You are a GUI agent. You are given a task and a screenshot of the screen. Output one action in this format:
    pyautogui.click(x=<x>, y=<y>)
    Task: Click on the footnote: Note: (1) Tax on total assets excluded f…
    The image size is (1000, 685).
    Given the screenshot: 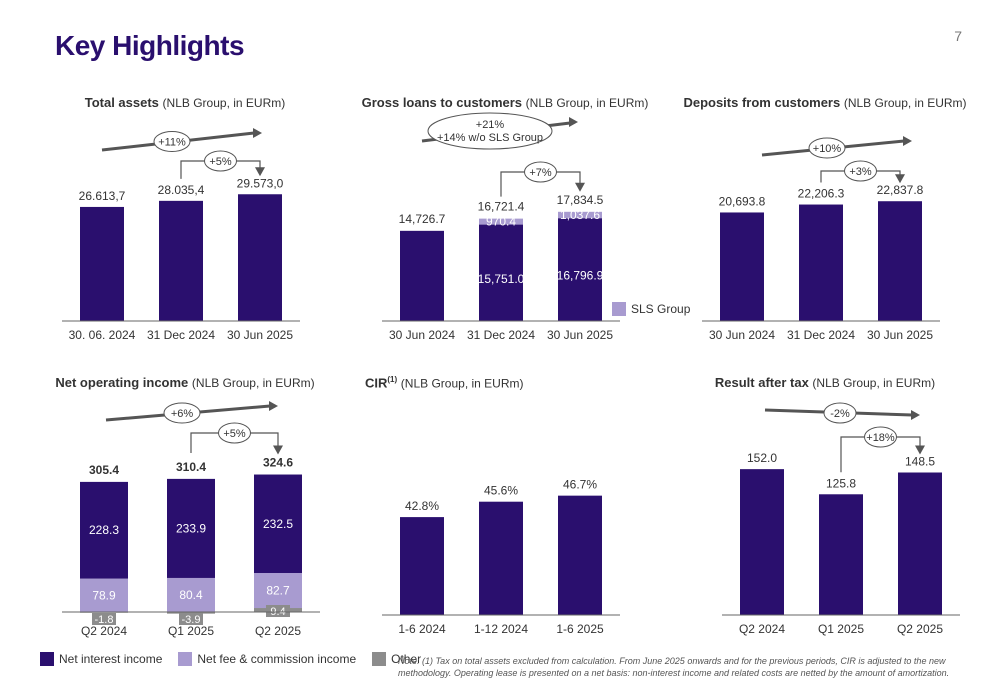 What is the action you would take?
    pyautogui.click(x=674, y=667)
    